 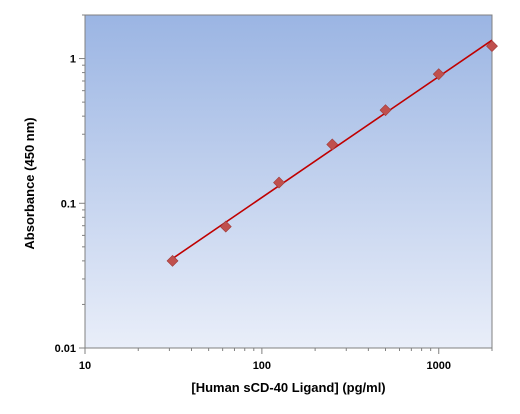 What do you see at coordinates (262, 366) in the screenshot?
I see `x-tick-label: 100` at bounding box center [262, 366].